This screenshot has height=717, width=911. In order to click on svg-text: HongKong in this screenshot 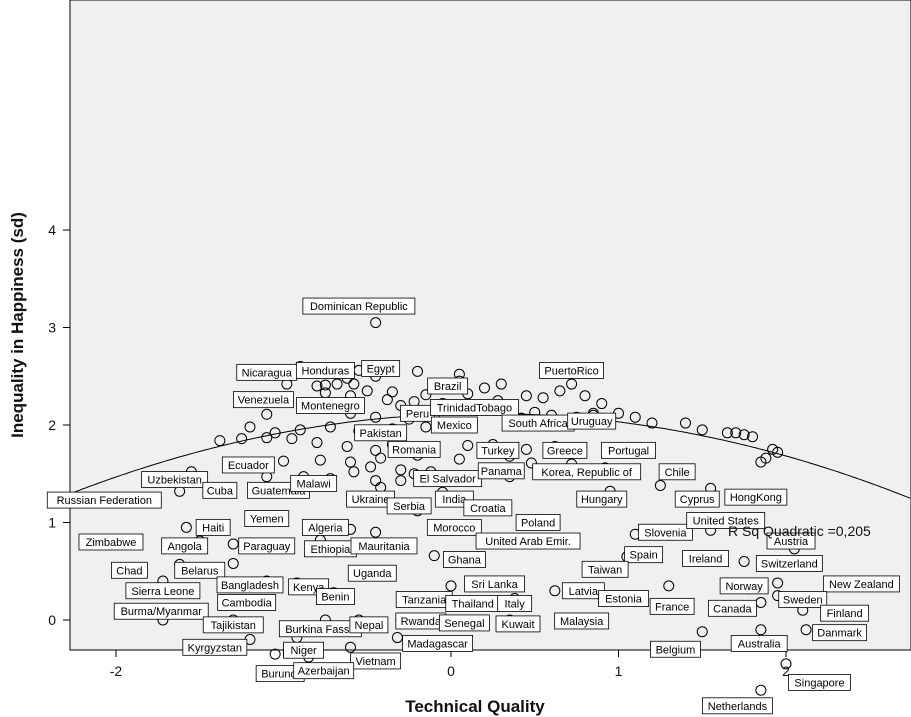, I will do `click(756, 498)`.